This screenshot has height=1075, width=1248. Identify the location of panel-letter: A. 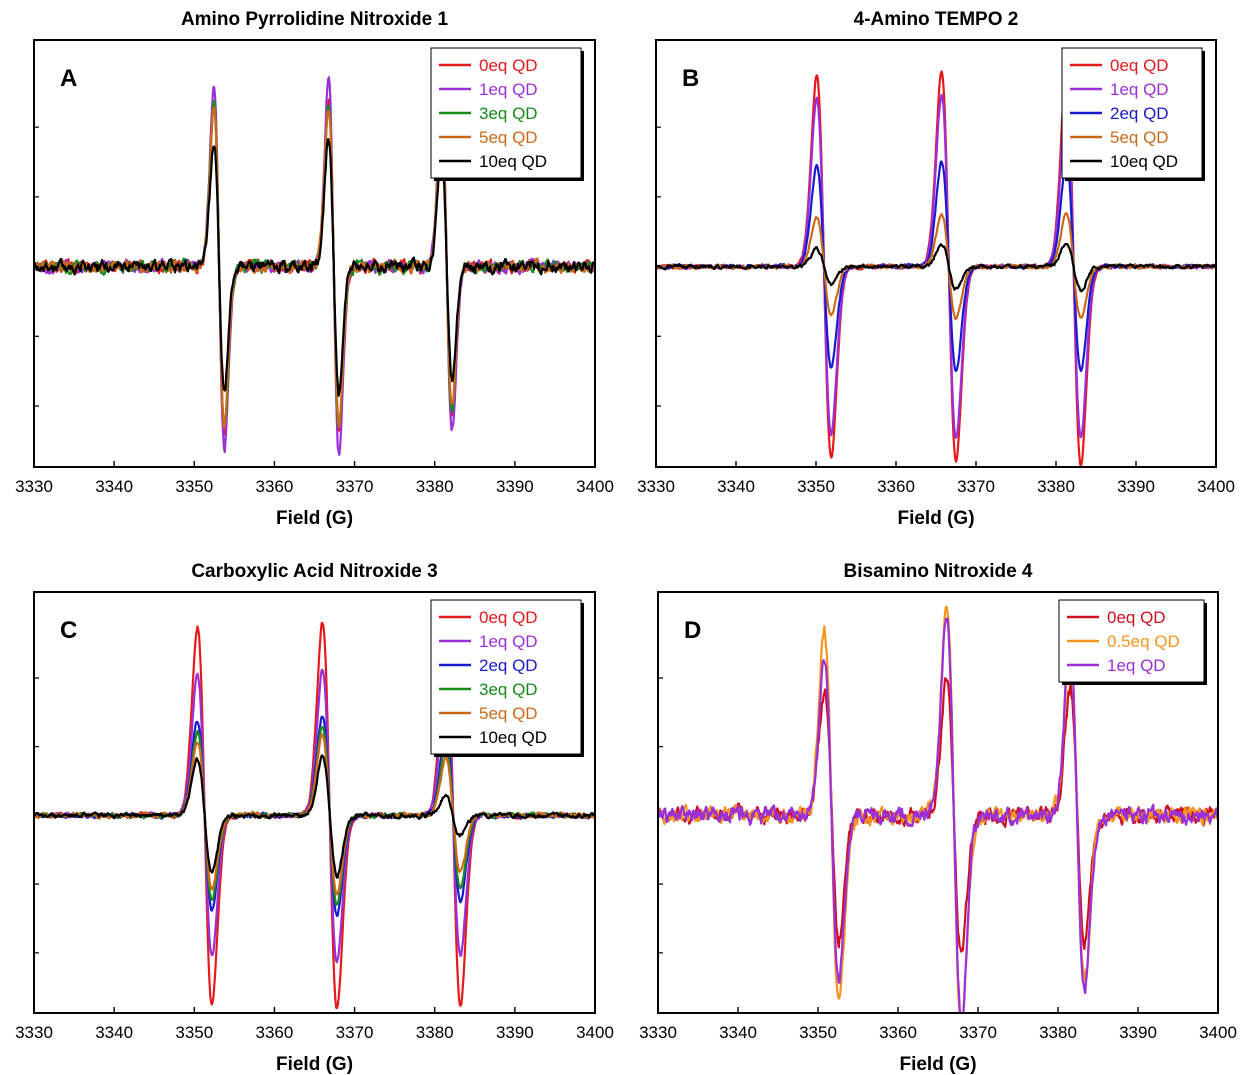
(68, 78).